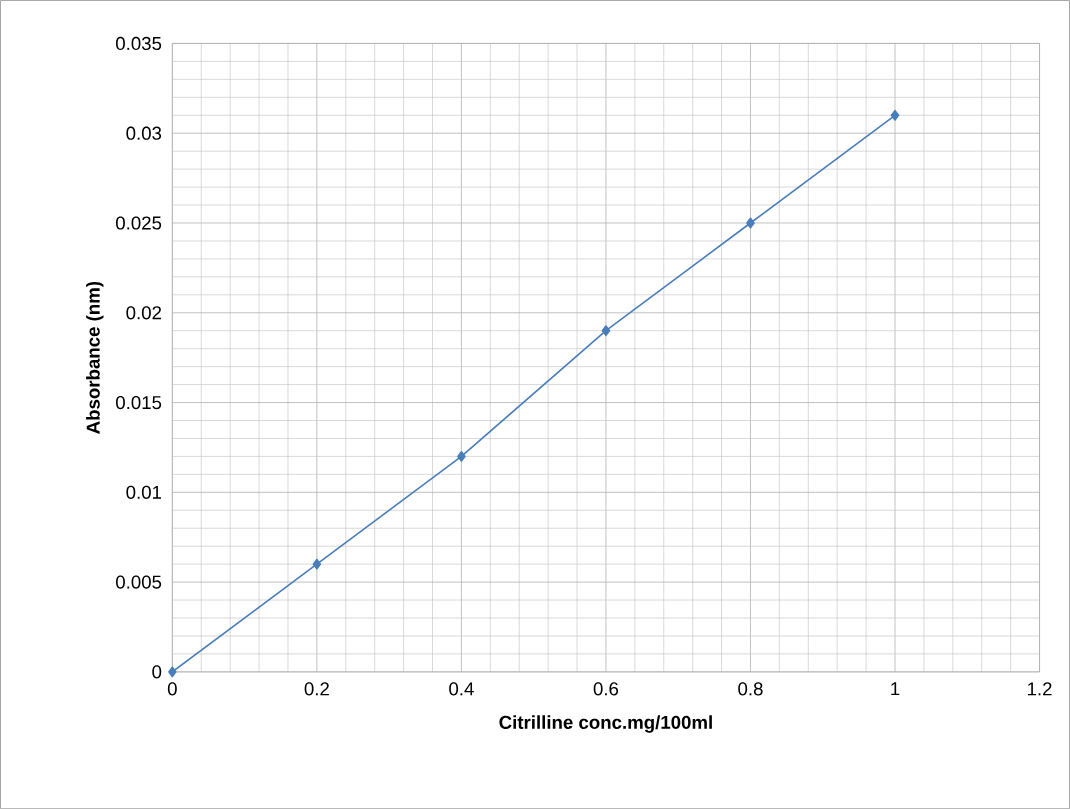  Describe the element at coordinates (144, 492) in the screenshot. I see `y-tick-label: 0.01` at that location.